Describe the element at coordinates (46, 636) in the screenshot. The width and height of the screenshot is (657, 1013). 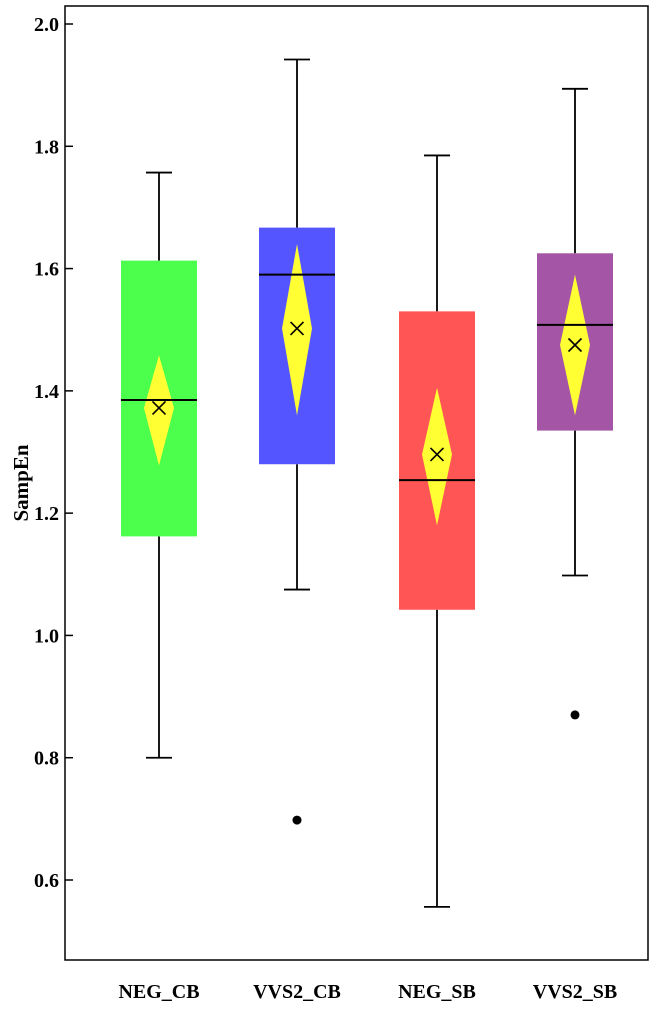
I see `y-tick-label: 1.0` at that location.